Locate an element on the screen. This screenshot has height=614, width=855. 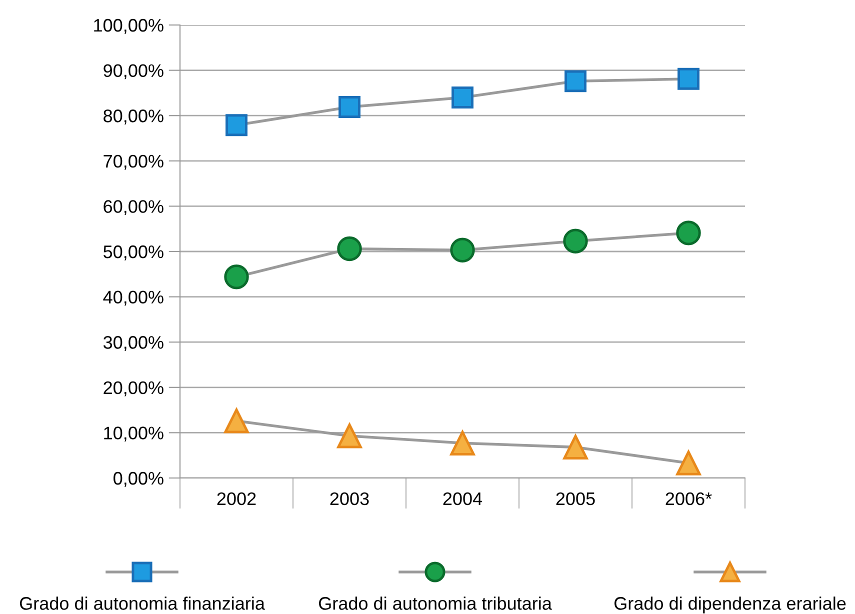
y-tick-label: 100,00% is located at coordinates (129, 26).